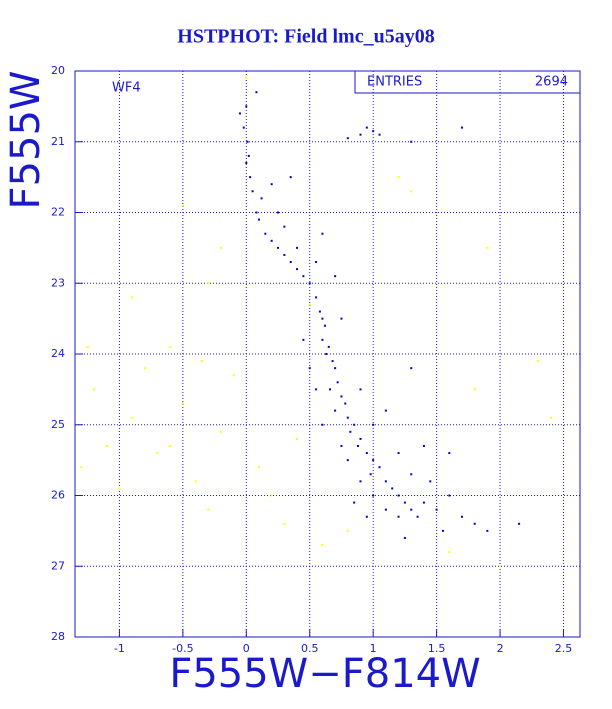 The width and height of the screenshot is (612, 709). I want to click on y-tick-label: 22, so click(58, 212).